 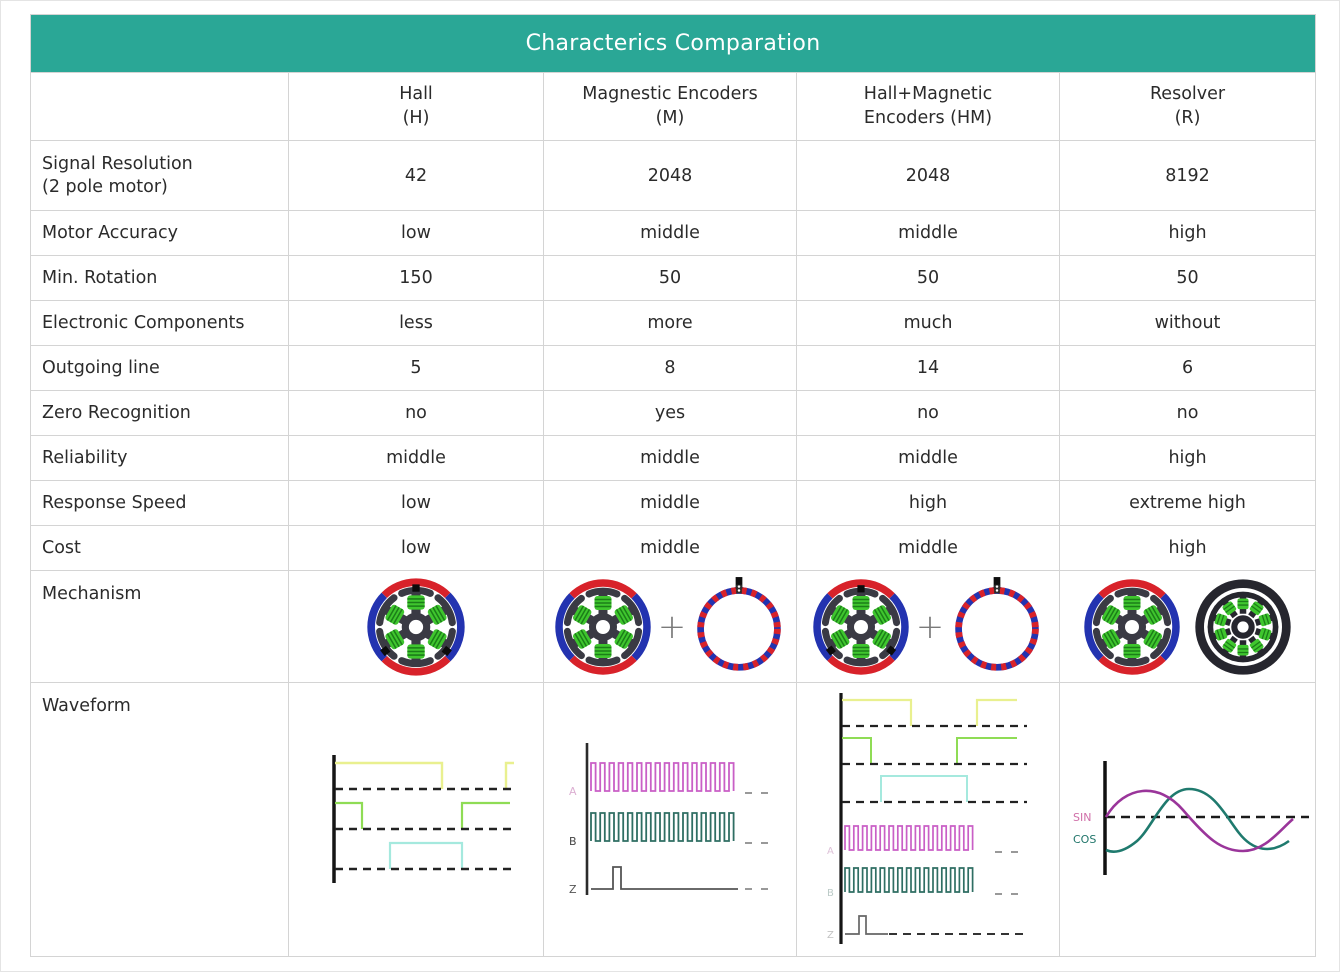 I want to click on table-row: Outgoing line 5 8 14 6, so click(x=673, y=368).